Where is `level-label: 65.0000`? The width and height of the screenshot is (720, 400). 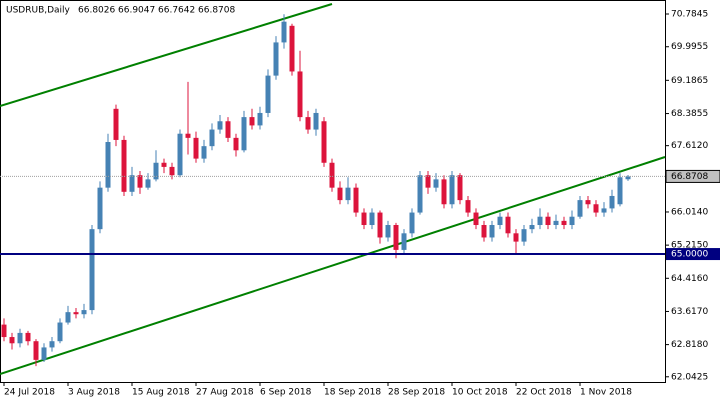 level-label: 65.0000 is located at coordinates (689, 255).